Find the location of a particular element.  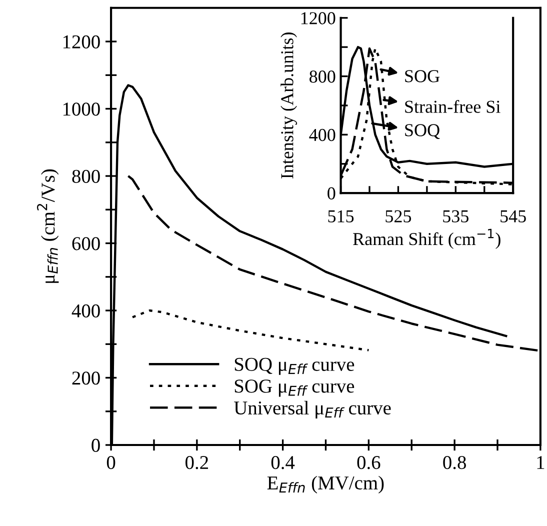

annotation: Strain-free Si is located at coordinates (452, 106).